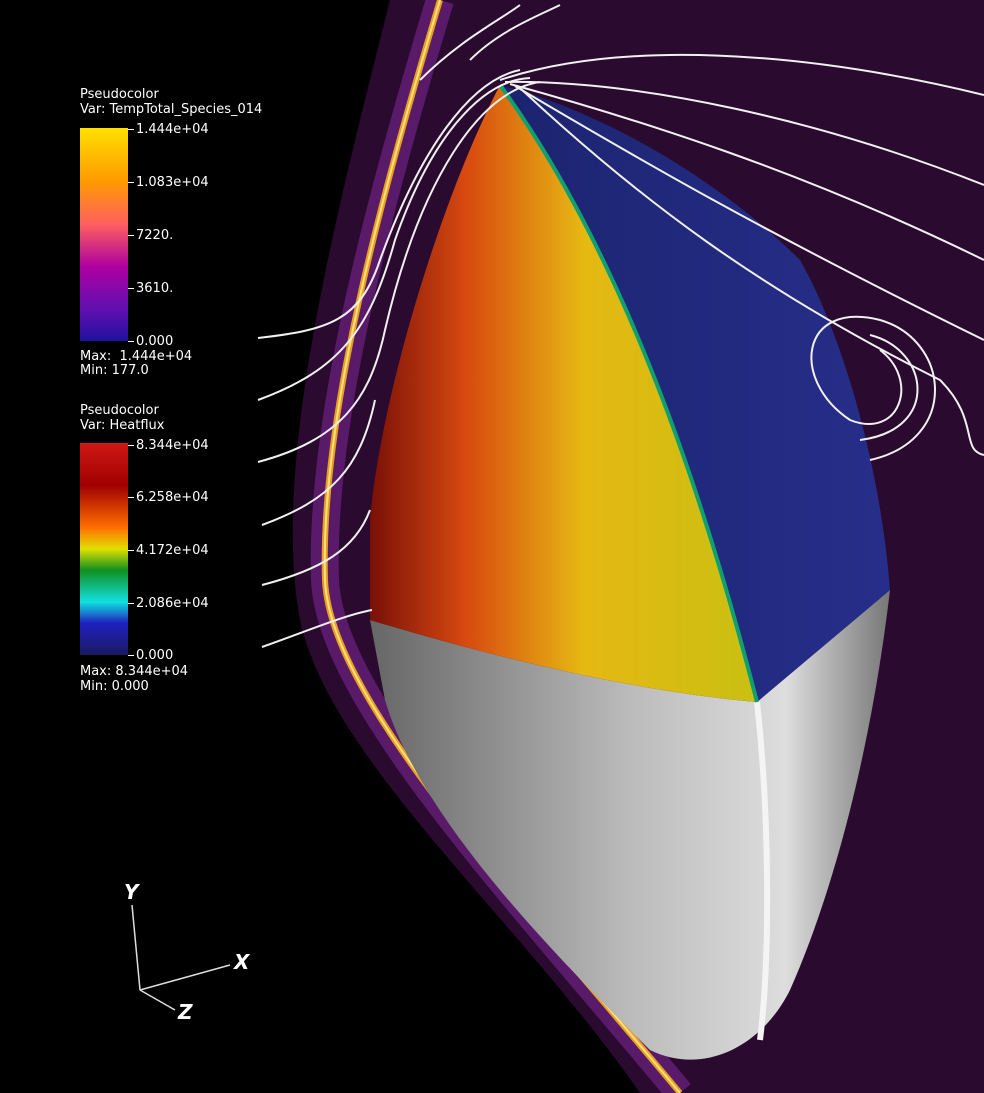 This screenshot has width=984, height=1093. Describe the element at coordinates (185, 1012) in the screenshot. I see `axis-label: Z` at that location.